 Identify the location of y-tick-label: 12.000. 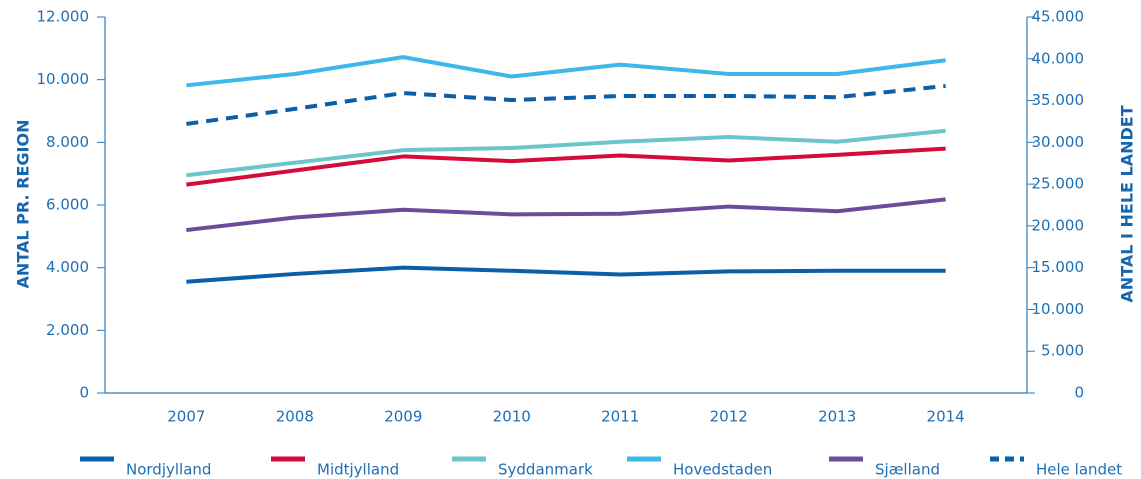
(63, 17).